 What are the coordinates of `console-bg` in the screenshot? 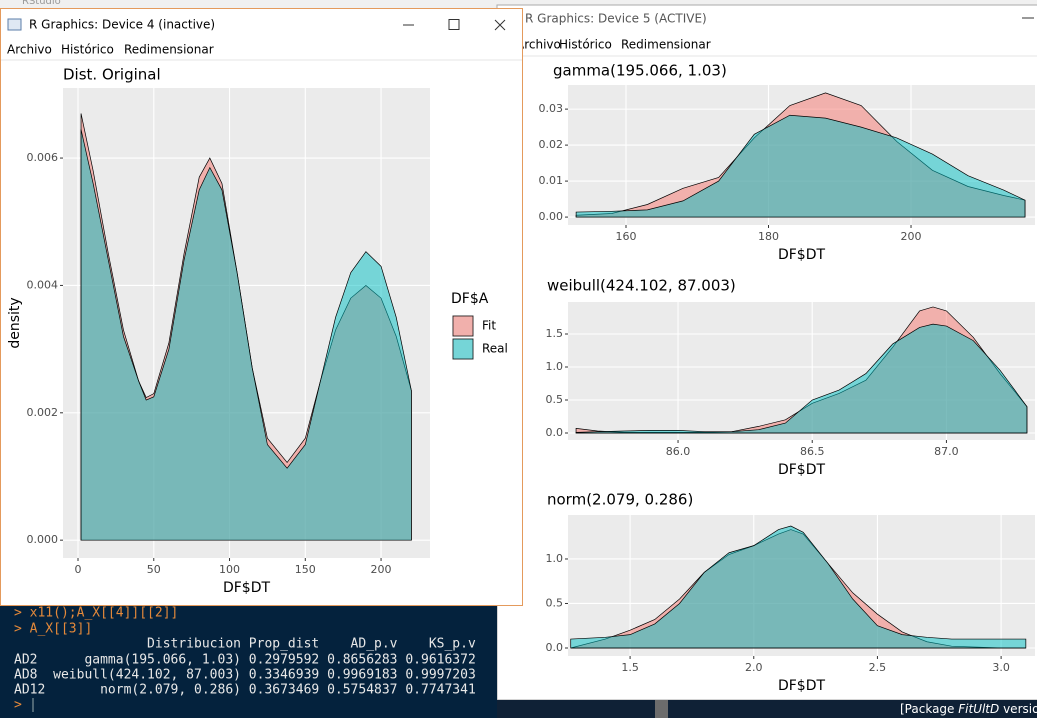 It's located at (248, 662).